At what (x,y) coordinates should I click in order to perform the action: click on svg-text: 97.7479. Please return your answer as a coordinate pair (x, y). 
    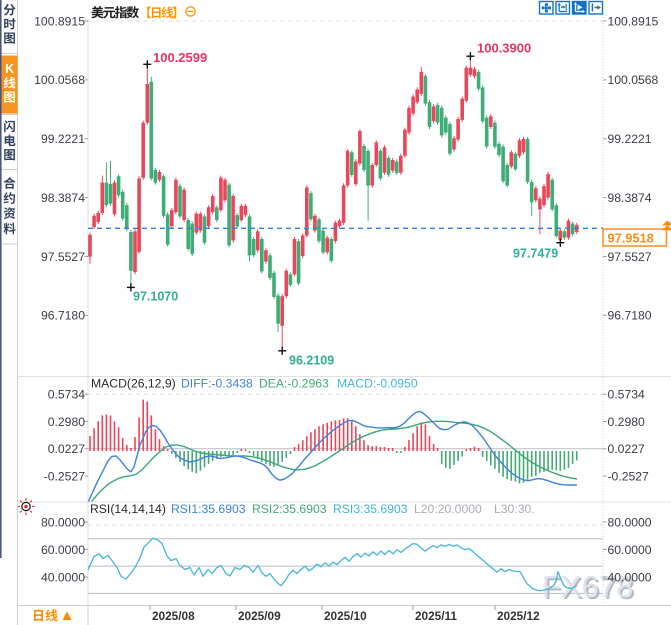
    Looking at the image, I should click on (535, 254).